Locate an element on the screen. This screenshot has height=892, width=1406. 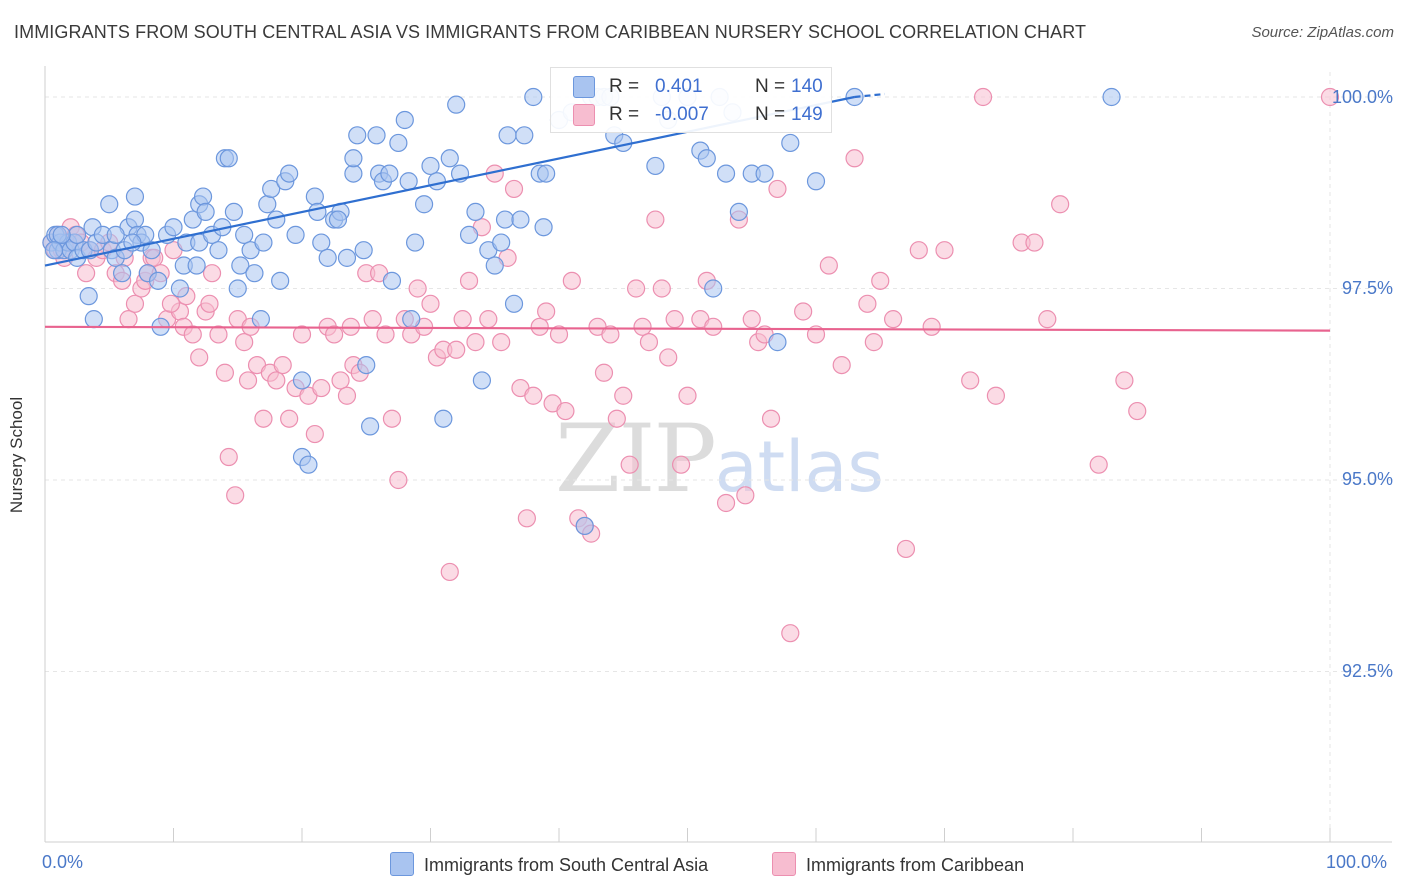
caribbean-trend-line is located at coordinates (687, 328).